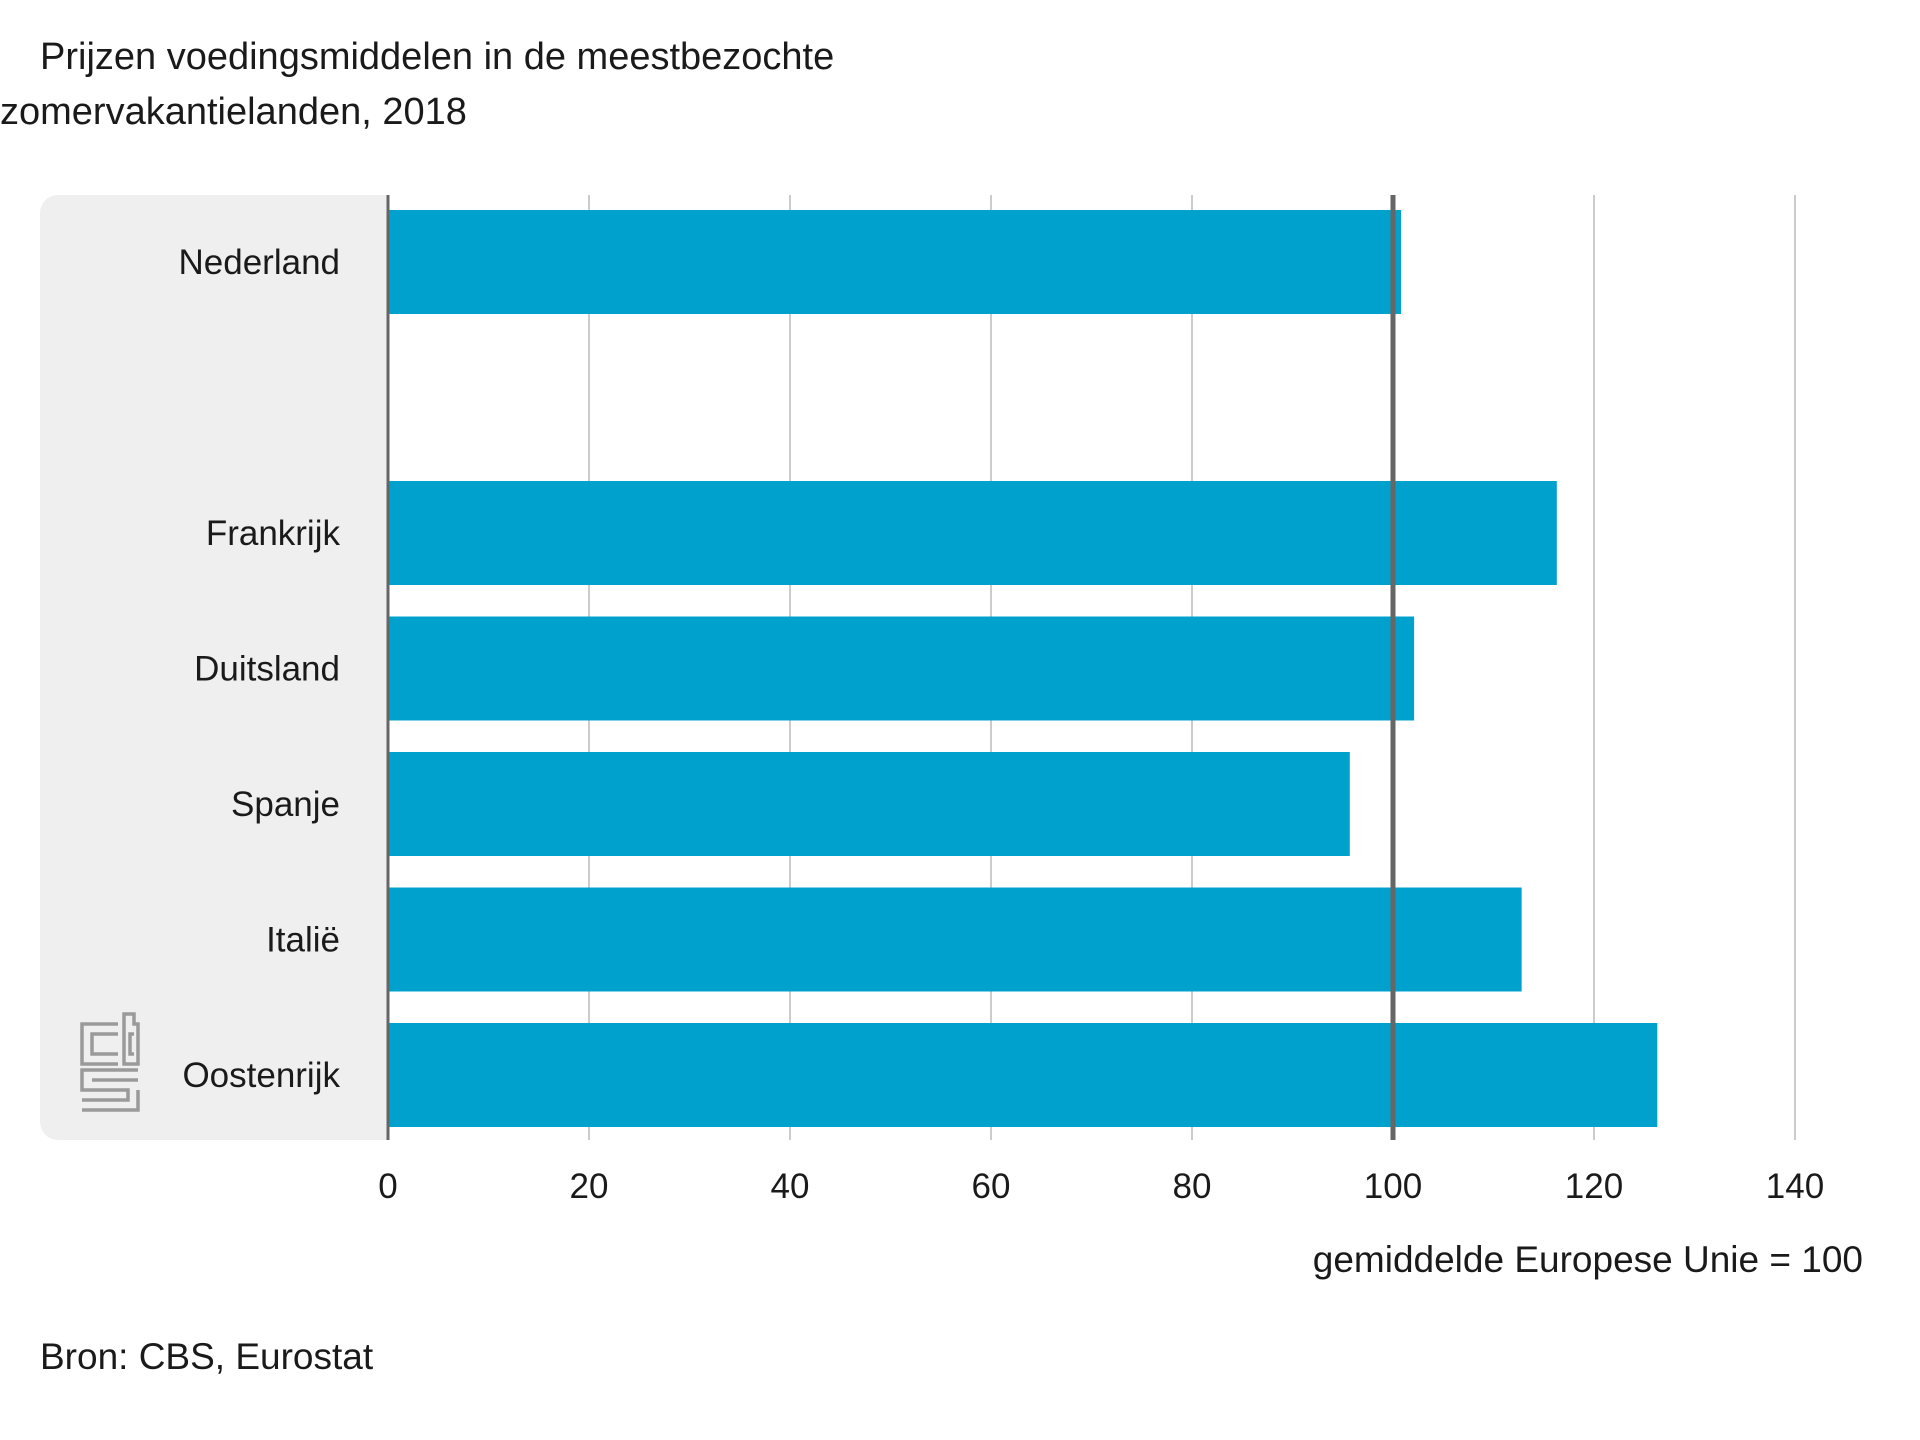  What do you see at coordinates (1192, 1186) in the screenshot?
I see `x-tick-label-80: 80` at bounding box center [1192, 1186].